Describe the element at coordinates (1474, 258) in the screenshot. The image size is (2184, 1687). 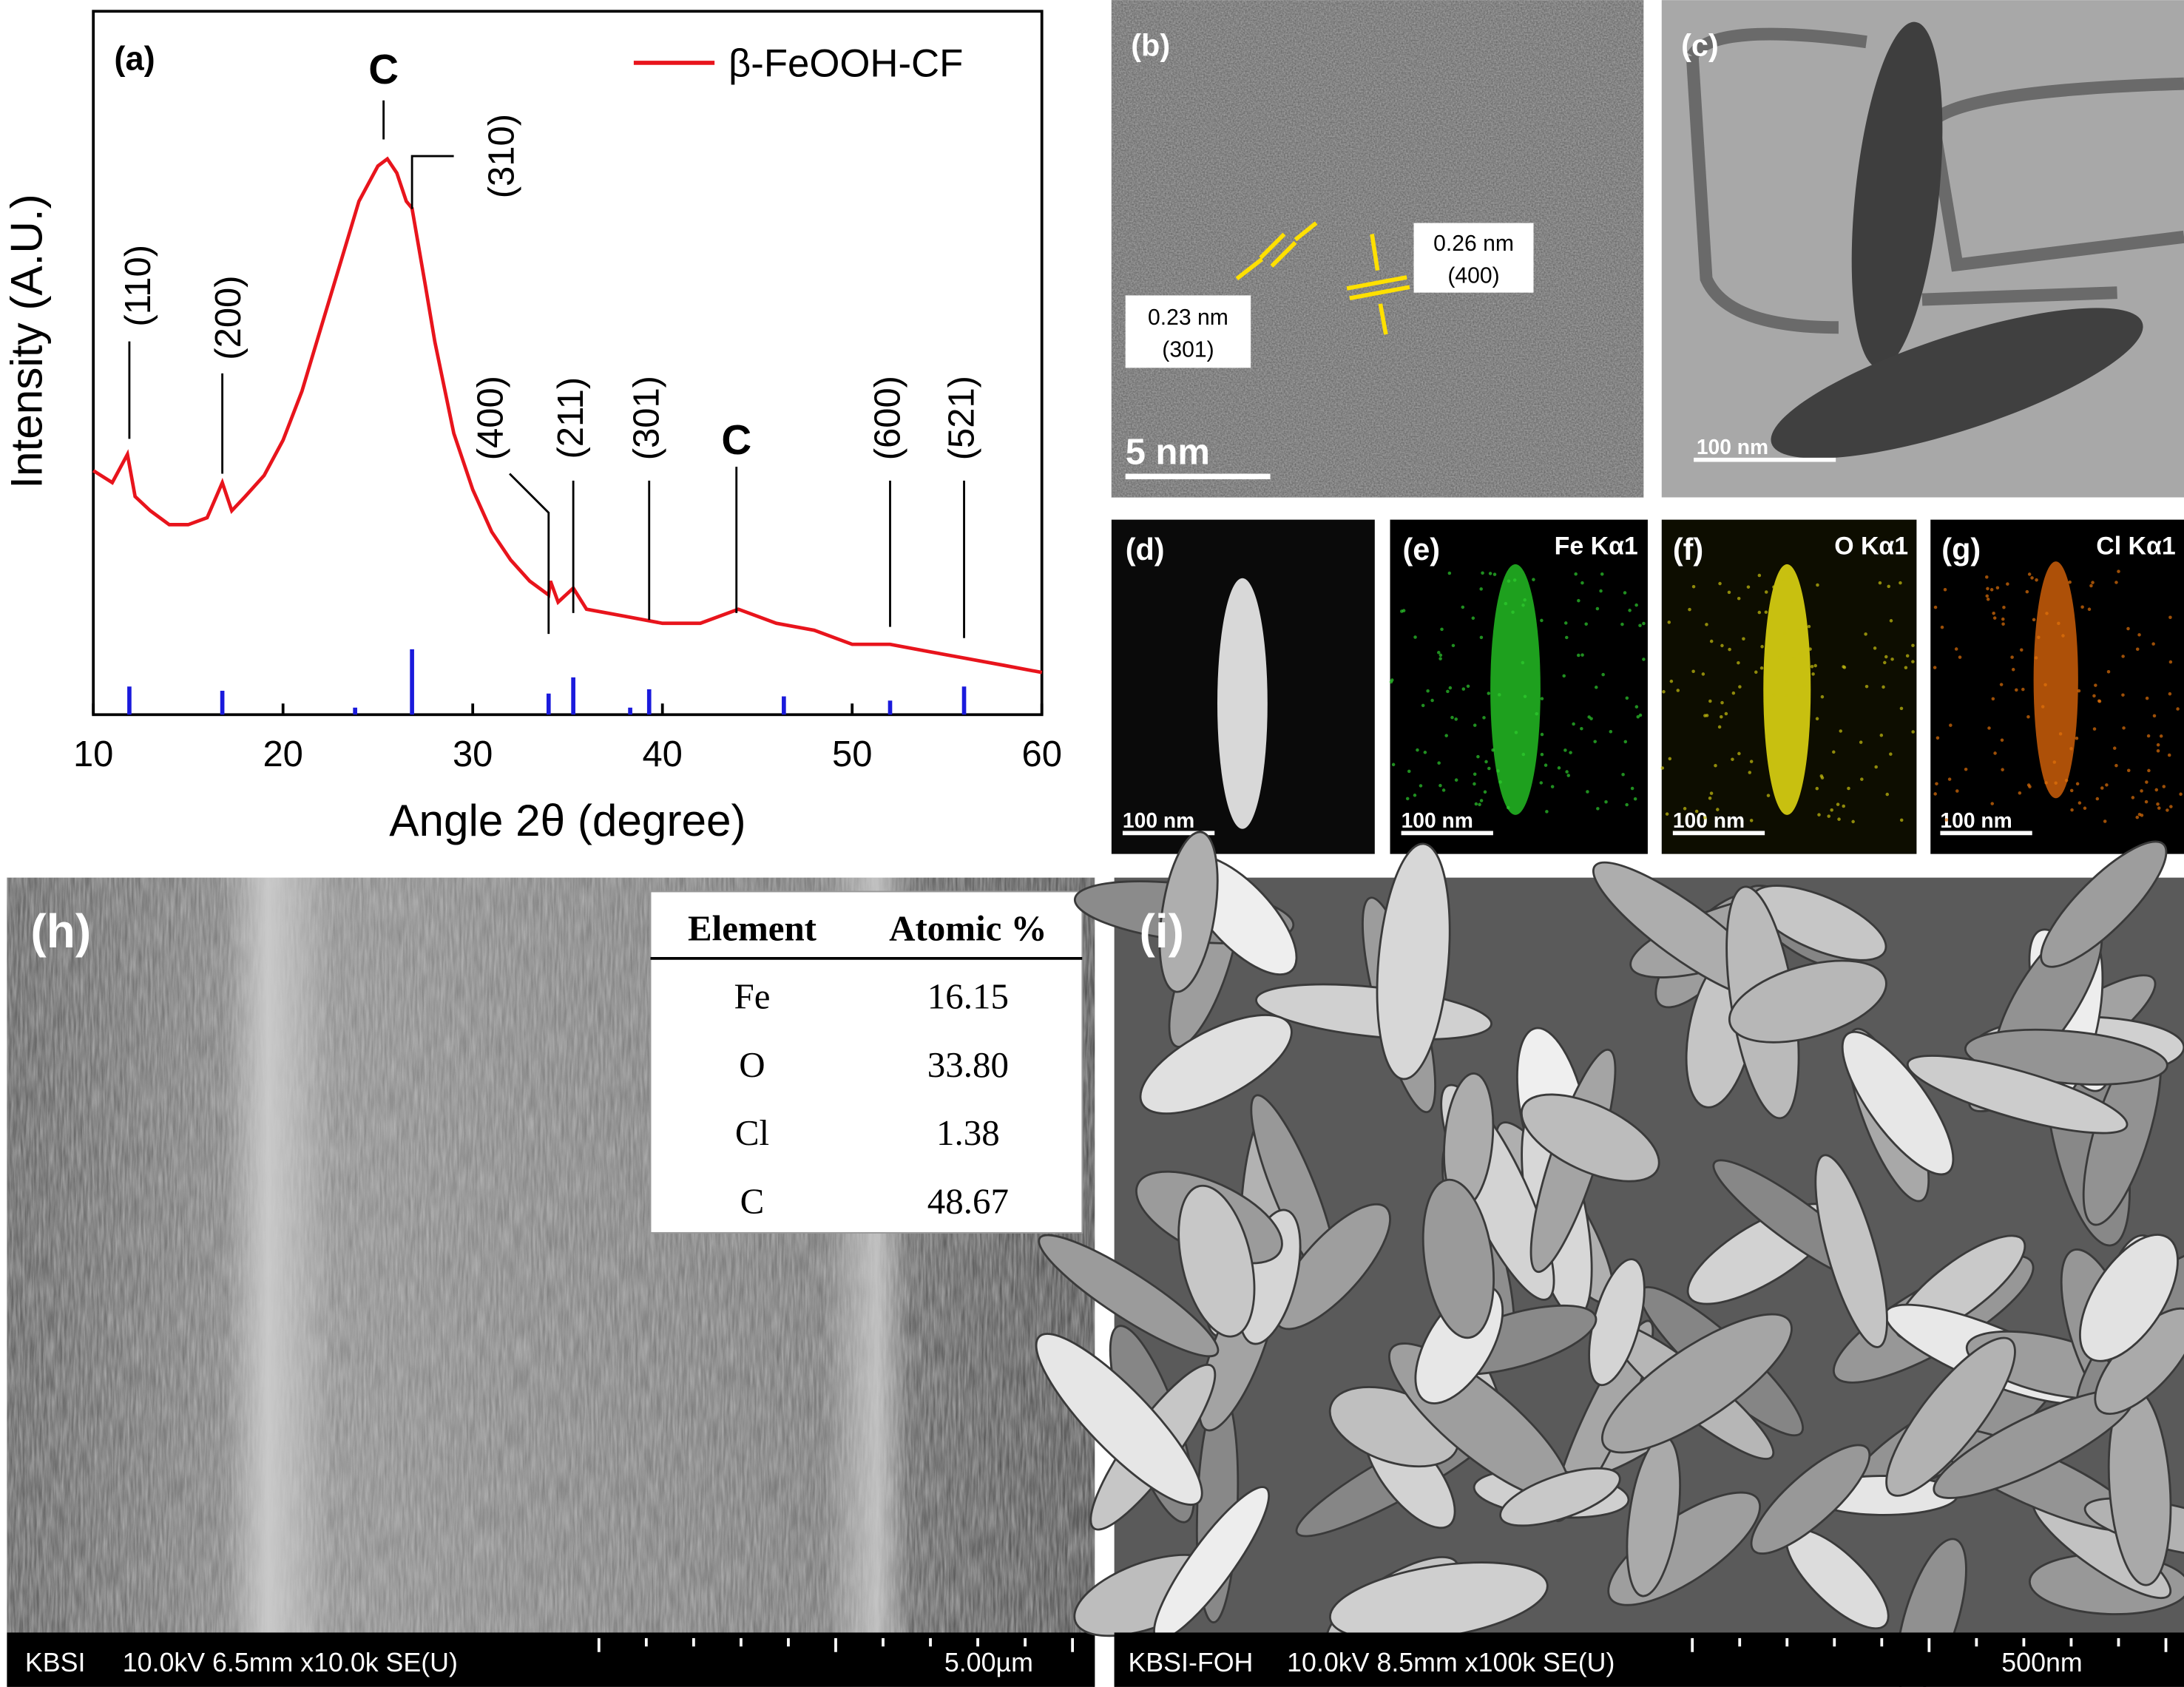
I see `label-box` at that location.